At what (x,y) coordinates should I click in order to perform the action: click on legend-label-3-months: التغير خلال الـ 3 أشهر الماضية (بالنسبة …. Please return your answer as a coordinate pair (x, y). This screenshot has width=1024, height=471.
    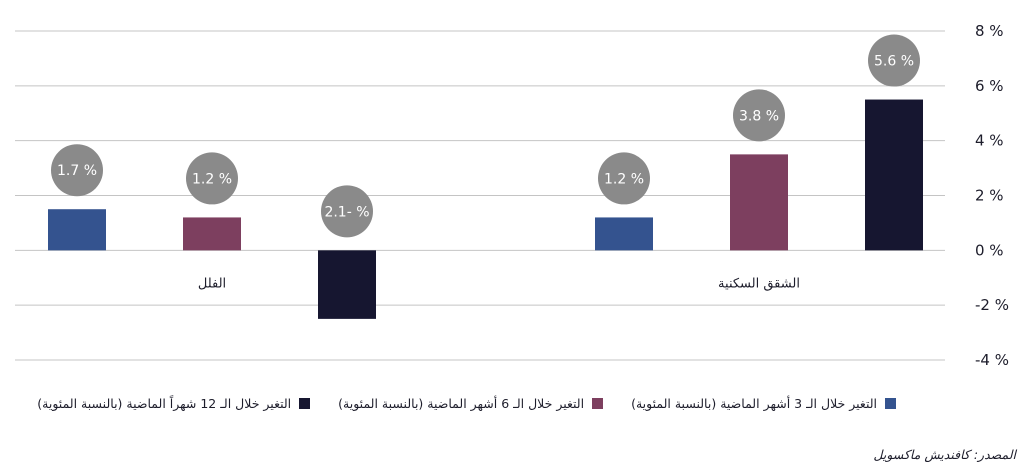
    Looking at the image, I should click on (754, 403).